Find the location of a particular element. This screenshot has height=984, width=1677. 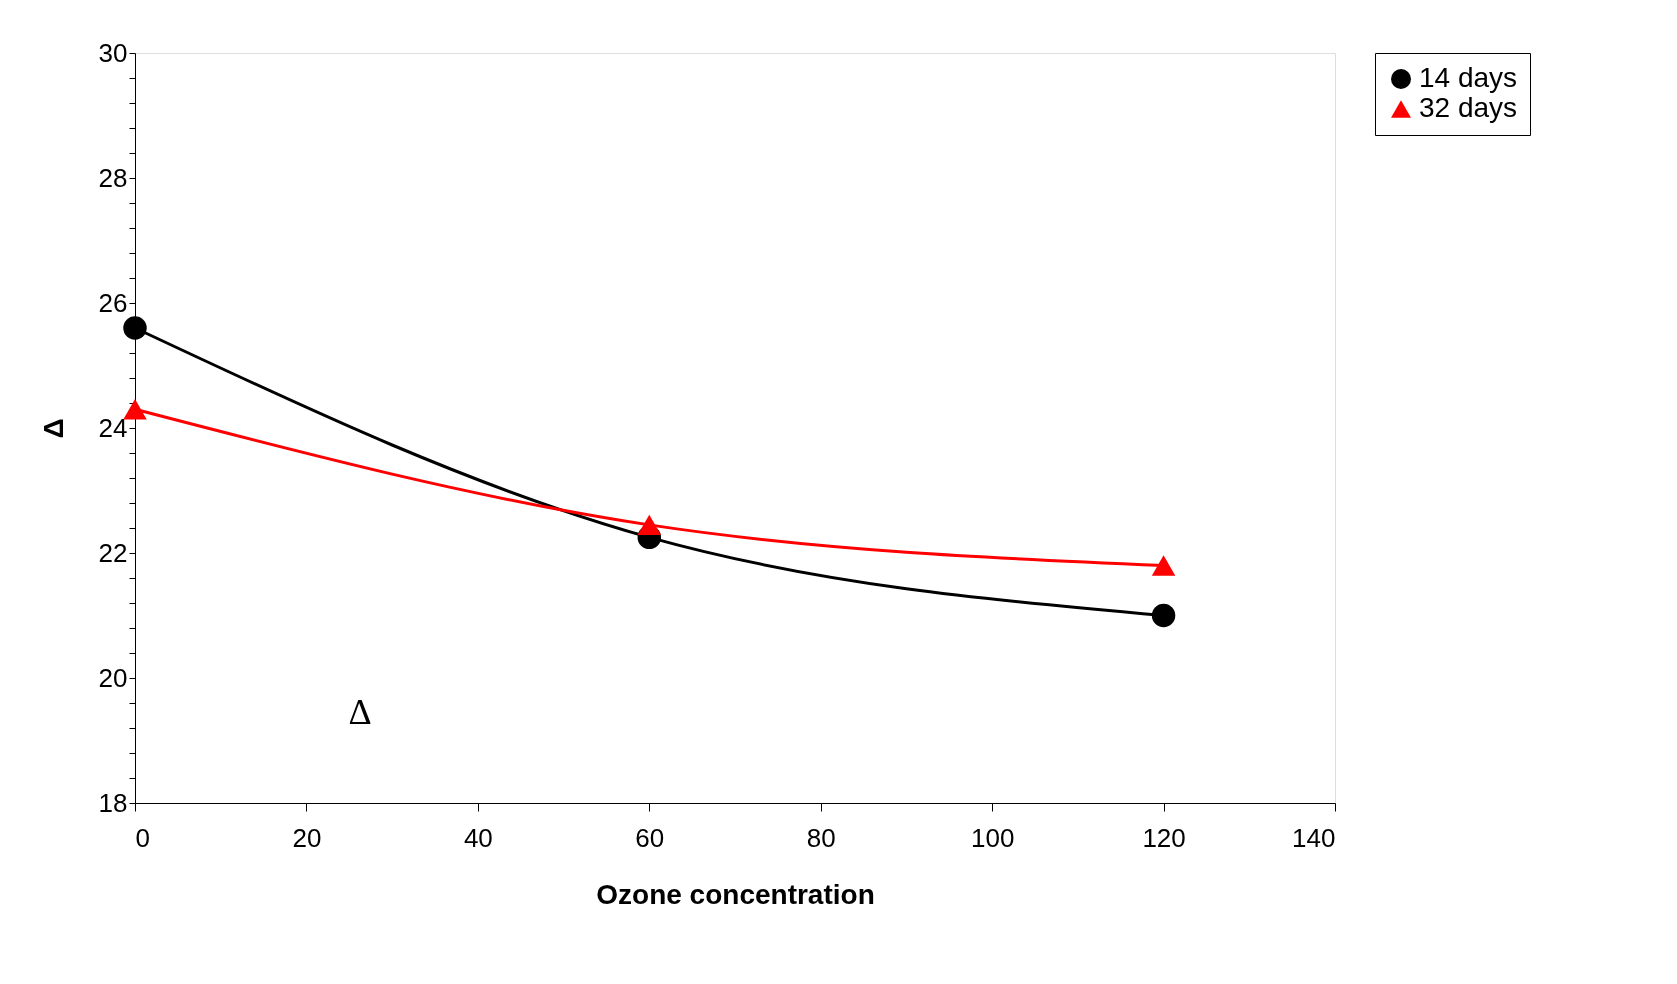

x-tick-label: 120 is located at coordinates (1164, 837).